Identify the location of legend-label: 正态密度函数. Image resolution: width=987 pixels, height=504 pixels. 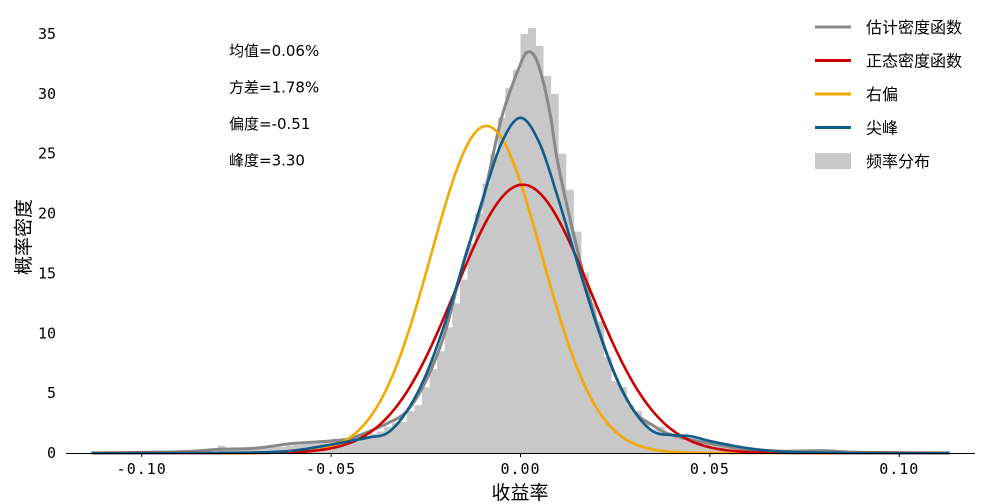
(914, 61).